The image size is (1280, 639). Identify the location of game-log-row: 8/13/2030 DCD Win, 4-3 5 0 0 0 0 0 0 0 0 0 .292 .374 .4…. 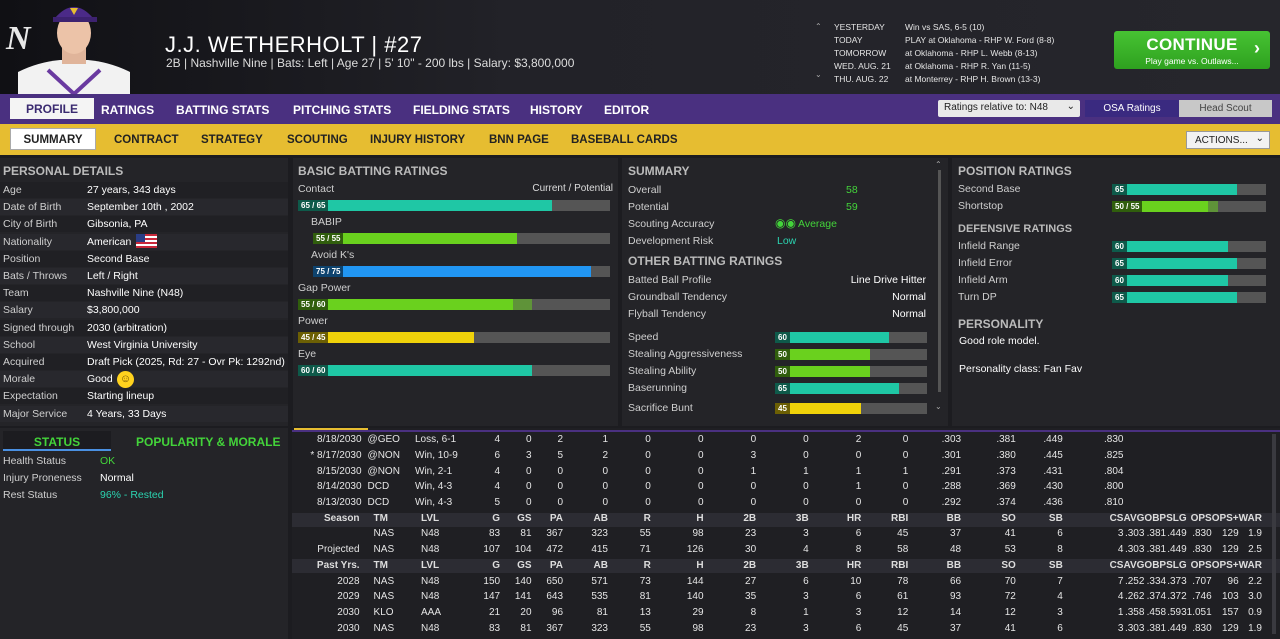
(780, 503).